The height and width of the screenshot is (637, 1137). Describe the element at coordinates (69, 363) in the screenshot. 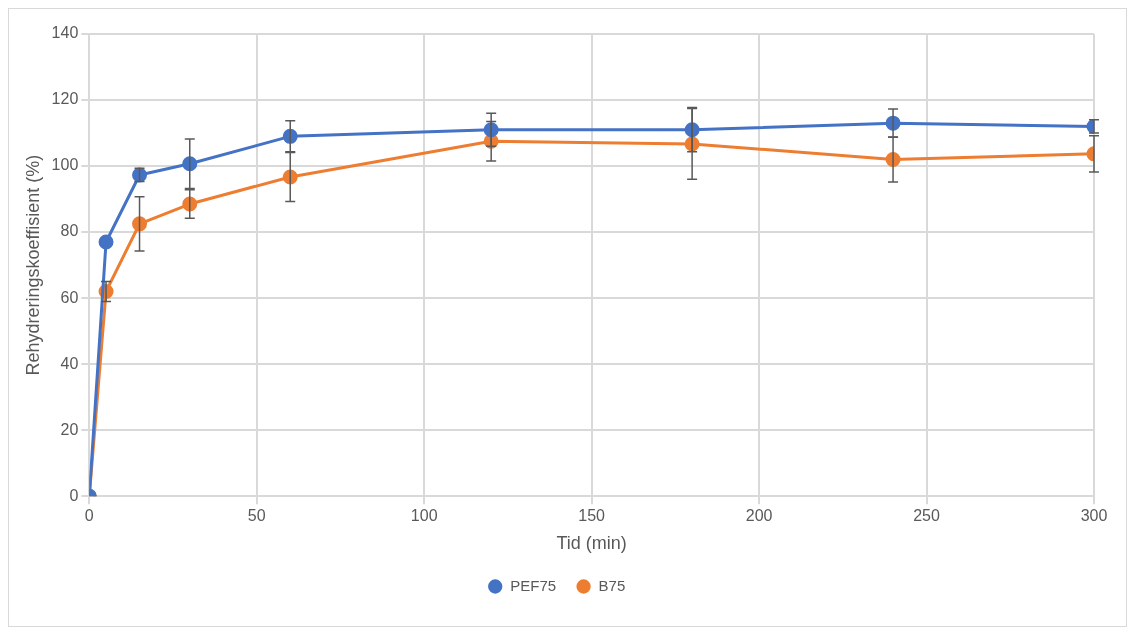

I see `y-tick-label: 40` at that location.